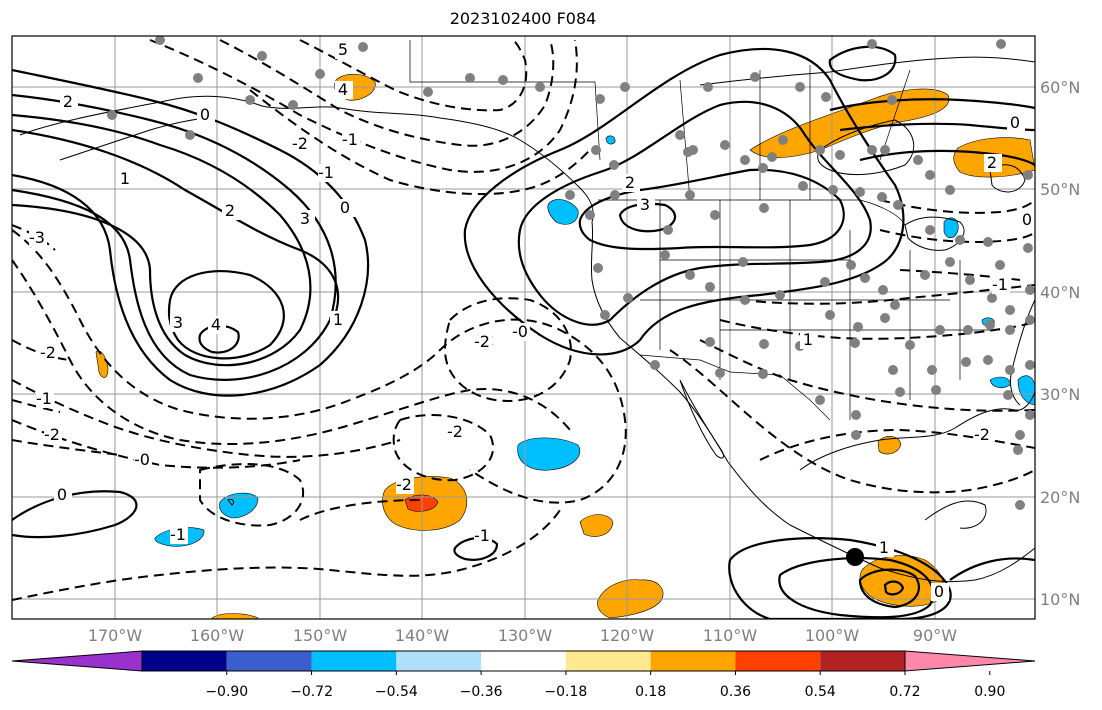 This screenshot has height=710, width=1102. Describe the element at coordinates (917, 431) in the screenshot. I see `gulf-coast` at that location.